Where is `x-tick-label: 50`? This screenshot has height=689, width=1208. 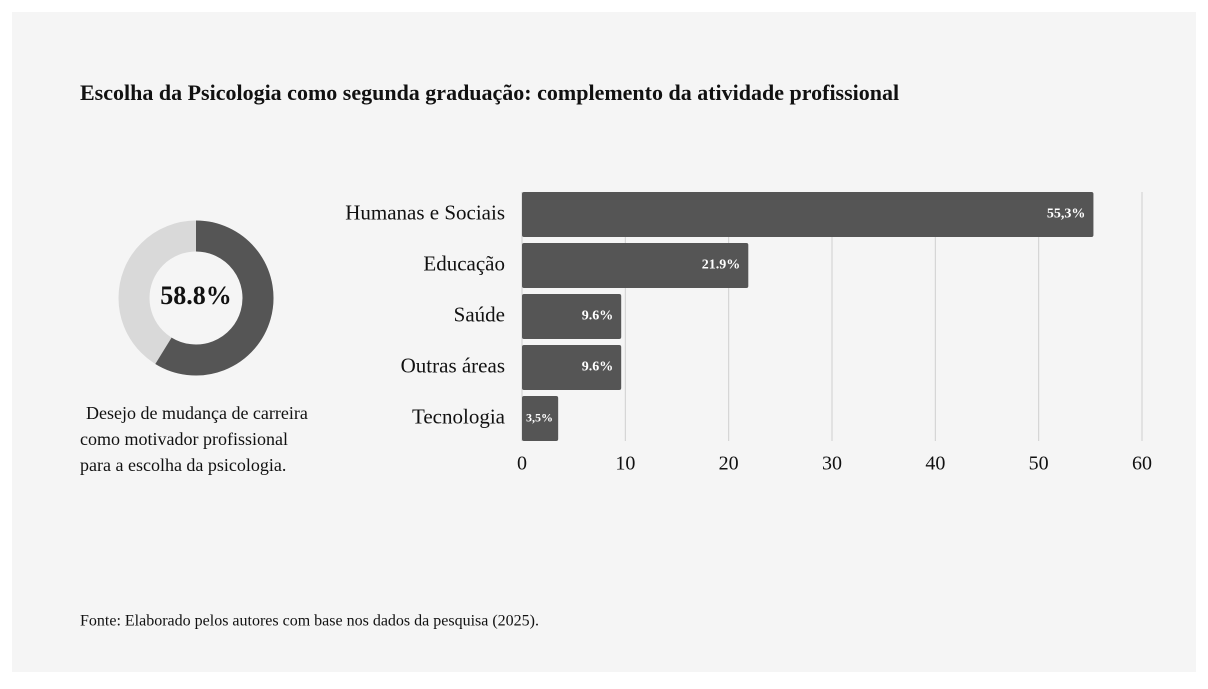 x-tick-label: 50 is located at coordinates (1039, 464).